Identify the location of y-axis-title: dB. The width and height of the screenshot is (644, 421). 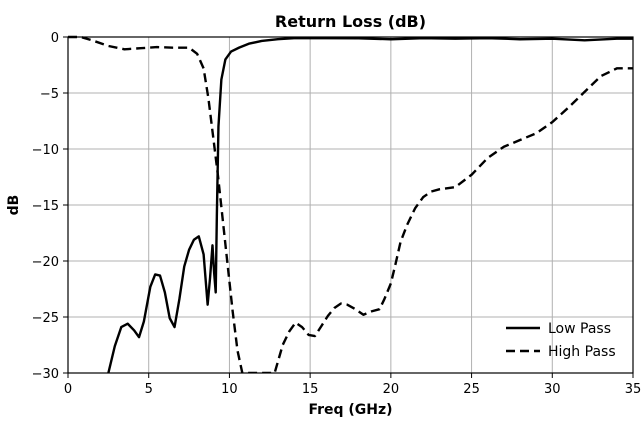
(14, 205).